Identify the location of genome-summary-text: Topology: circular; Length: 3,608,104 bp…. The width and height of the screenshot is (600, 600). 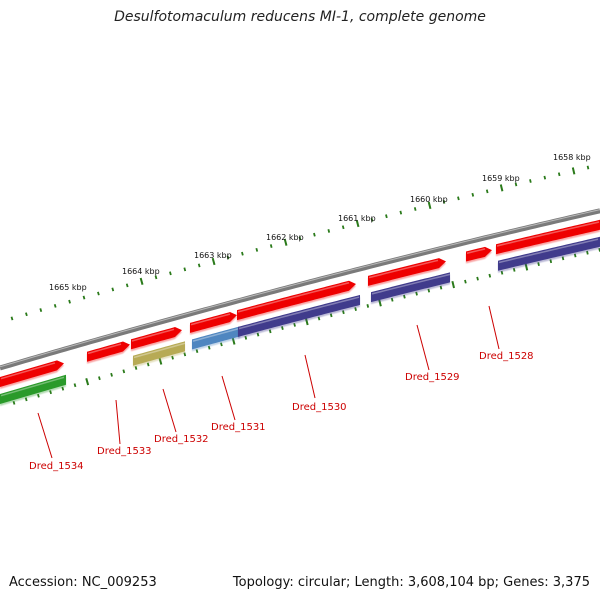
(411, 582).